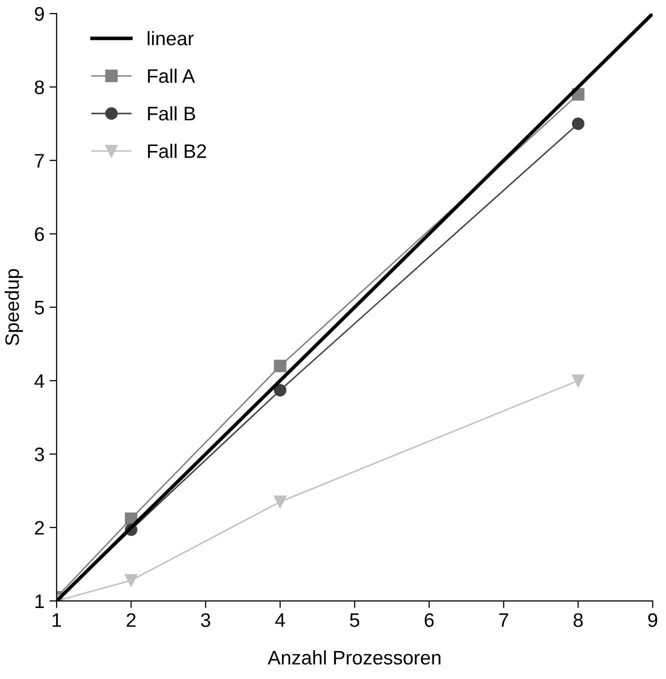  I want to click on y-tick-label: 2, so click(39, 527).